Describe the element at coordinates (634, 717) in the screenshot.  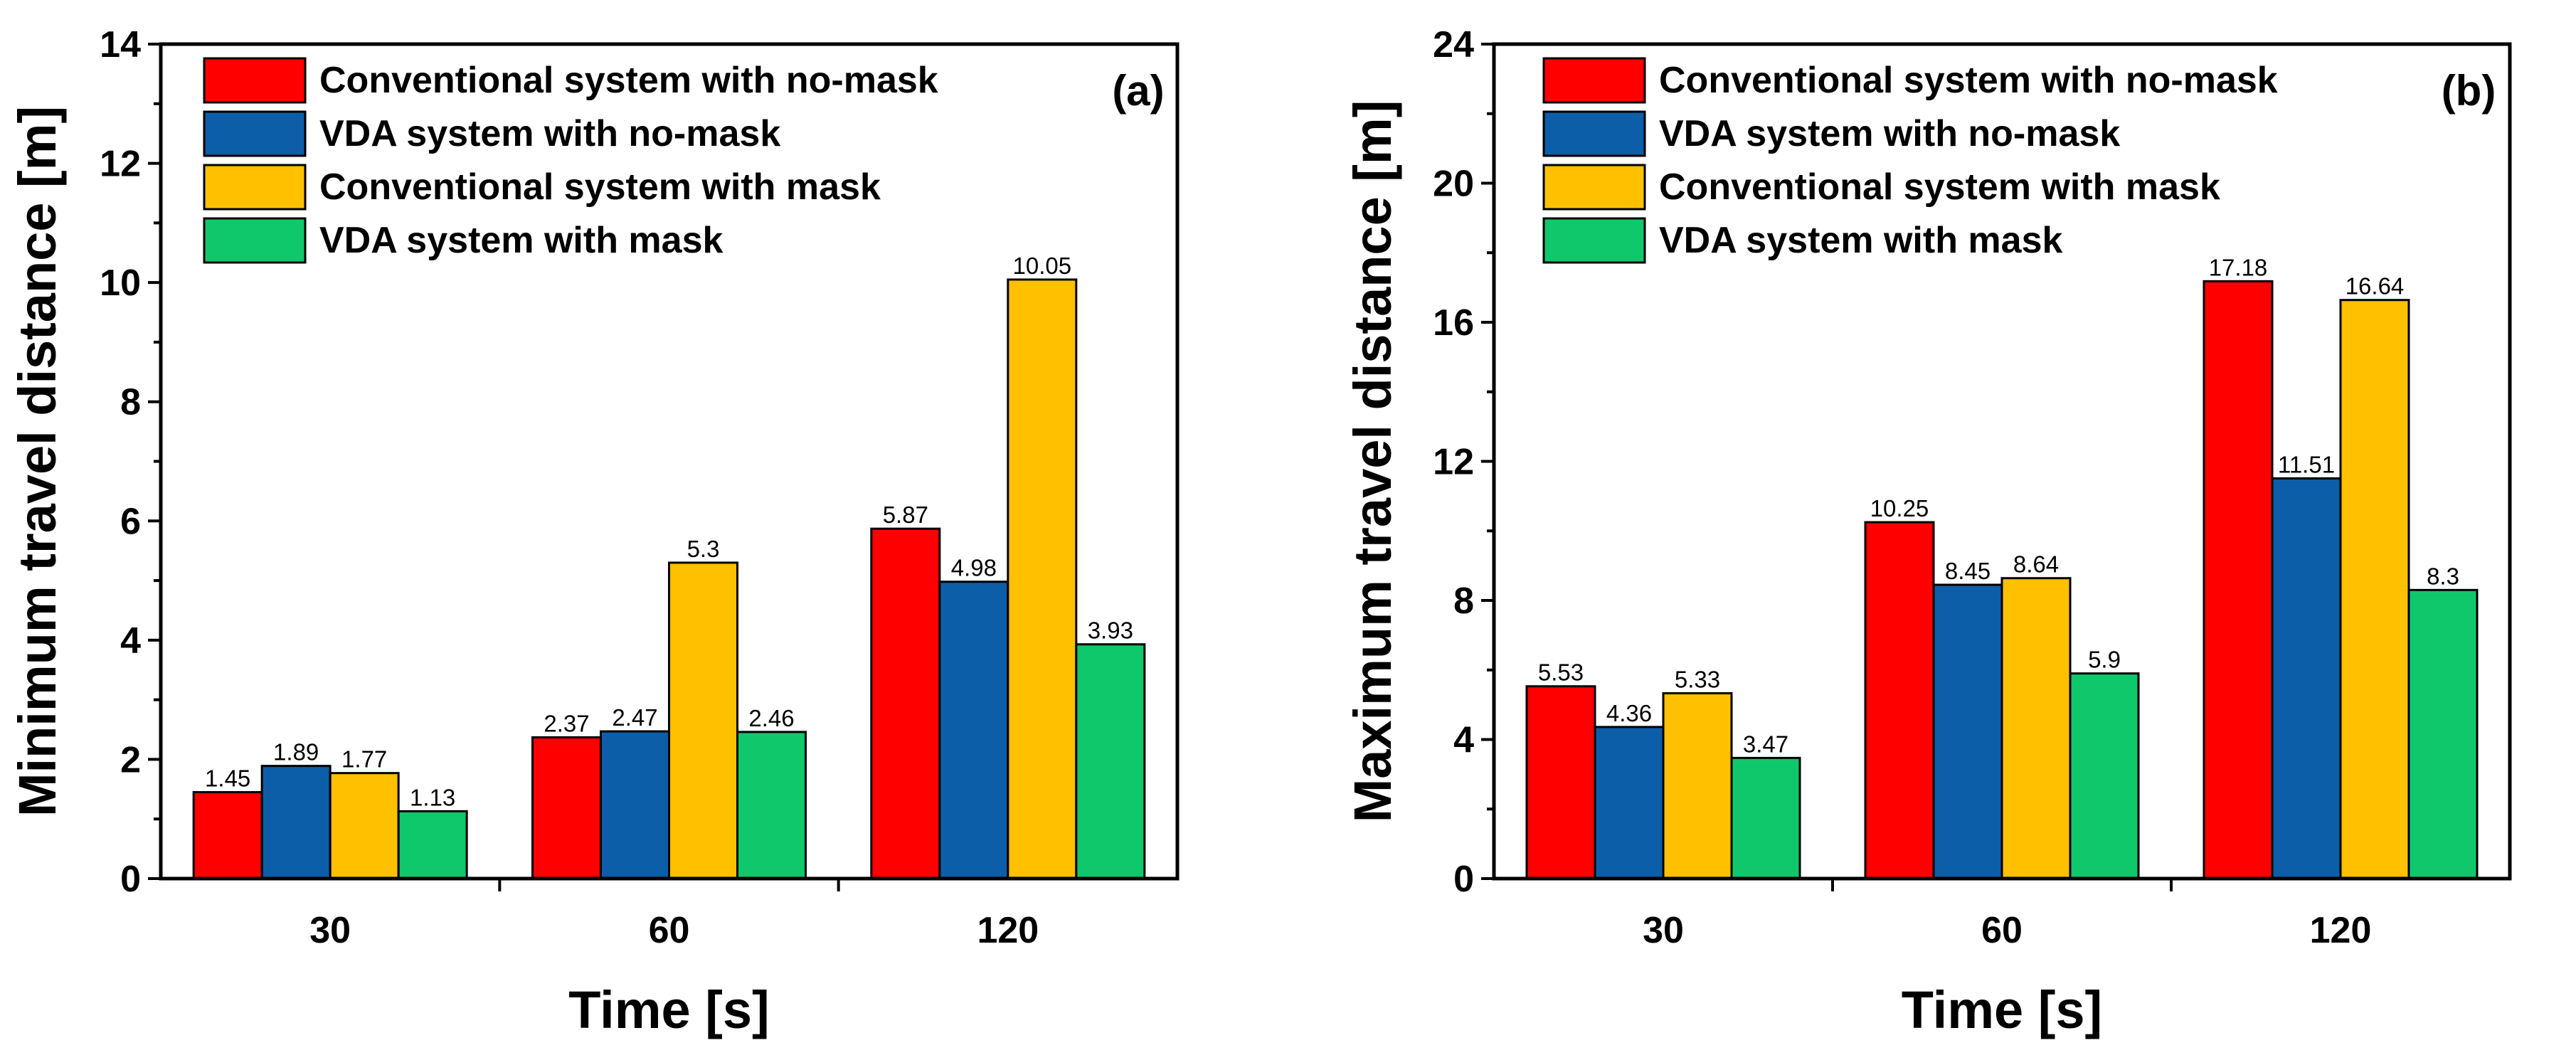
I see `bar-value-label: 2.47` at that location.